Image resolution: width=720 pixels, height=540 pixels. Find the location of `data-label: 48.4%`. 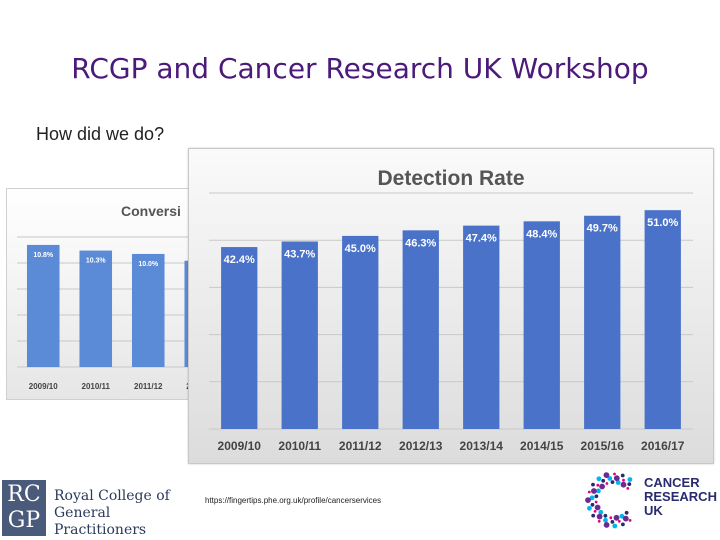

data-label: 48.4% is located at coordinates (541, 234).